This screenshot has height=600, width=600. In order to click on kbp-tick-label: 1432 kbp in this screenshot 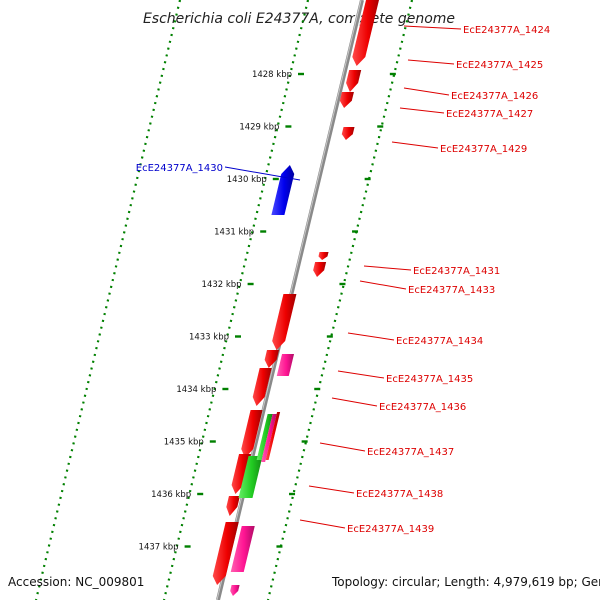, I will do `click(222, 285)`.